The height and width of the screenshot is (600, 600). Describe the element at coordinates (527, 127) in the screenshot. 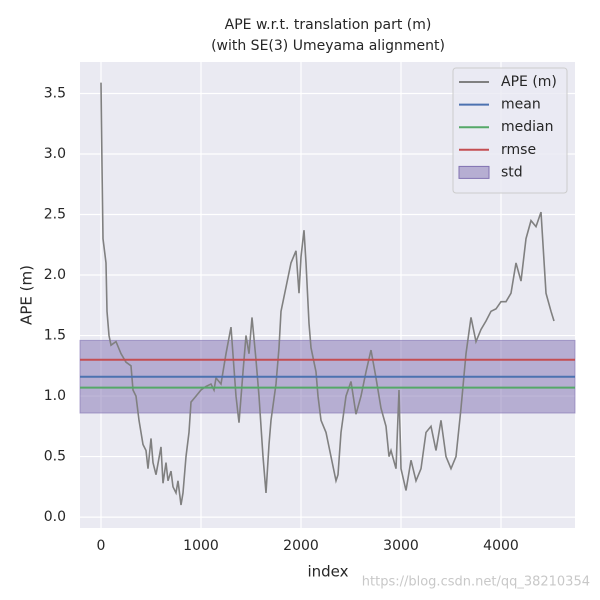

I see `legend-label: median` at that location.